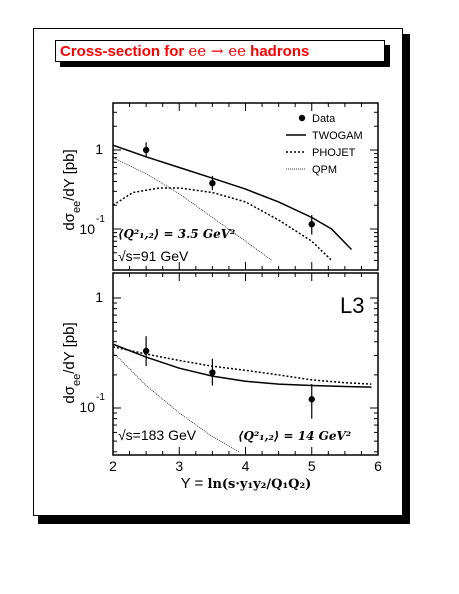 The width and height of the screenshot is (459, 594). What do you see at coordinates (99, 149) in the screenshot?
I see `top-ytick-label-1: 1` at bounding box center [99, 149].